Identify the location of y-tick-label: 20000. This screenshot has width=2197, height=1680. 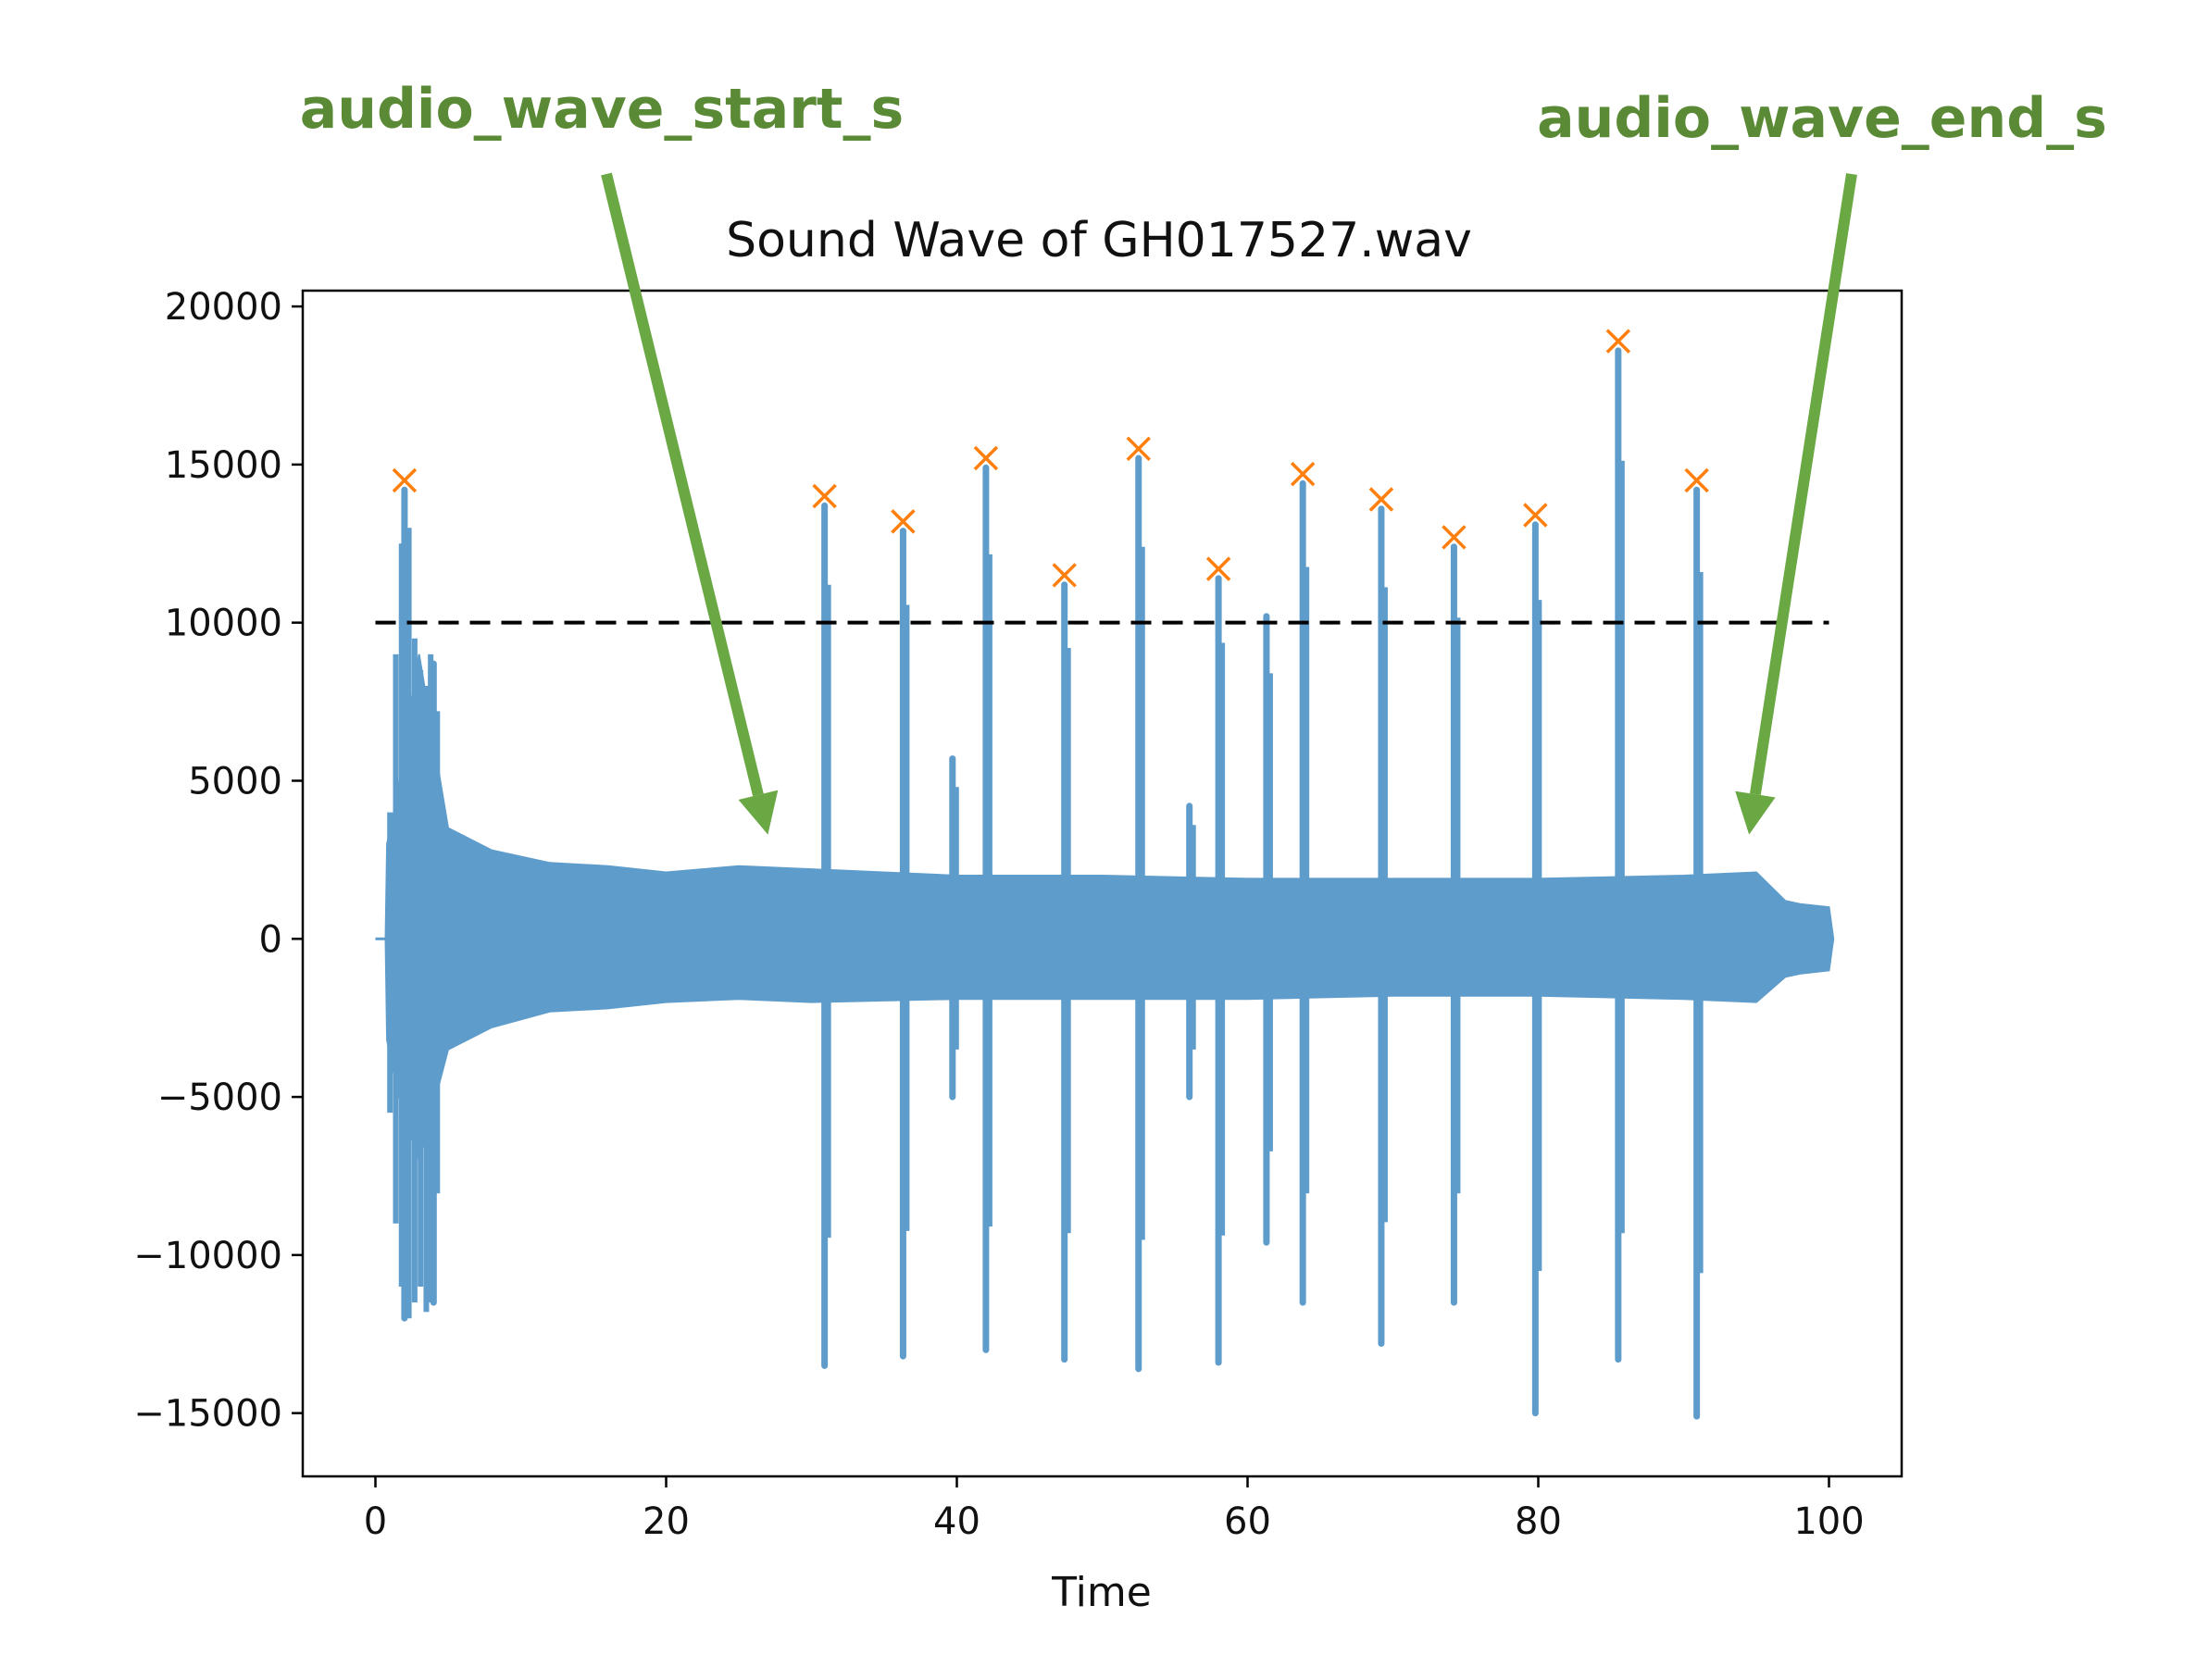
(224, 307).